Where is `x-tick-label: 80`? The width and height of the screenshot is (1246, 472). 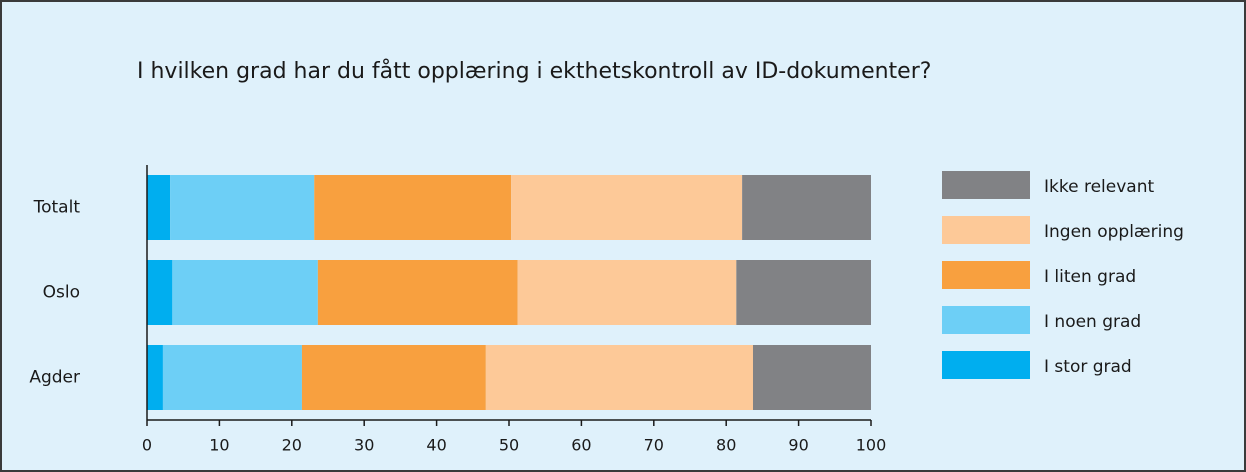 x-tick-label: 80 is located at coordinates (726, 445).